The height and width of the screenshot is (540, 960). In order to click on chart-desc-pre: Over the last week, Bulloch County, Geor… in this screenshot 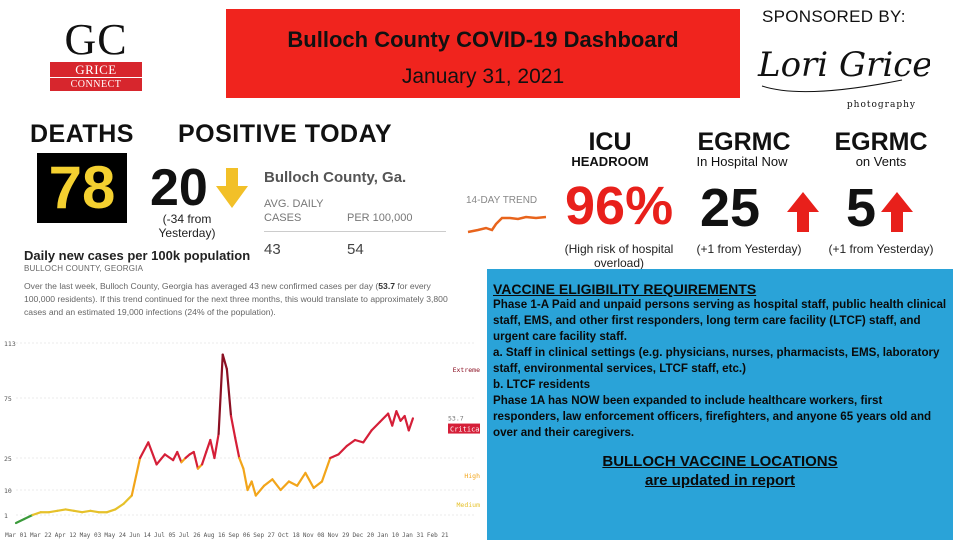, I will do `click(201, 286)`.